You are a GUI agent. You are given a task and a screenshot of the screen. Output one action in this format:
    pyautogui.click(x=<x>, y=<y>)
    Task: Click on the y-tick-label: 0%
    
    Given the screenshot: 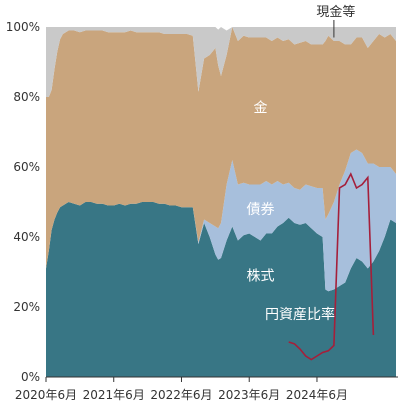 What is the action you would take?
    pyautogui.click(x=30, y=377)
    